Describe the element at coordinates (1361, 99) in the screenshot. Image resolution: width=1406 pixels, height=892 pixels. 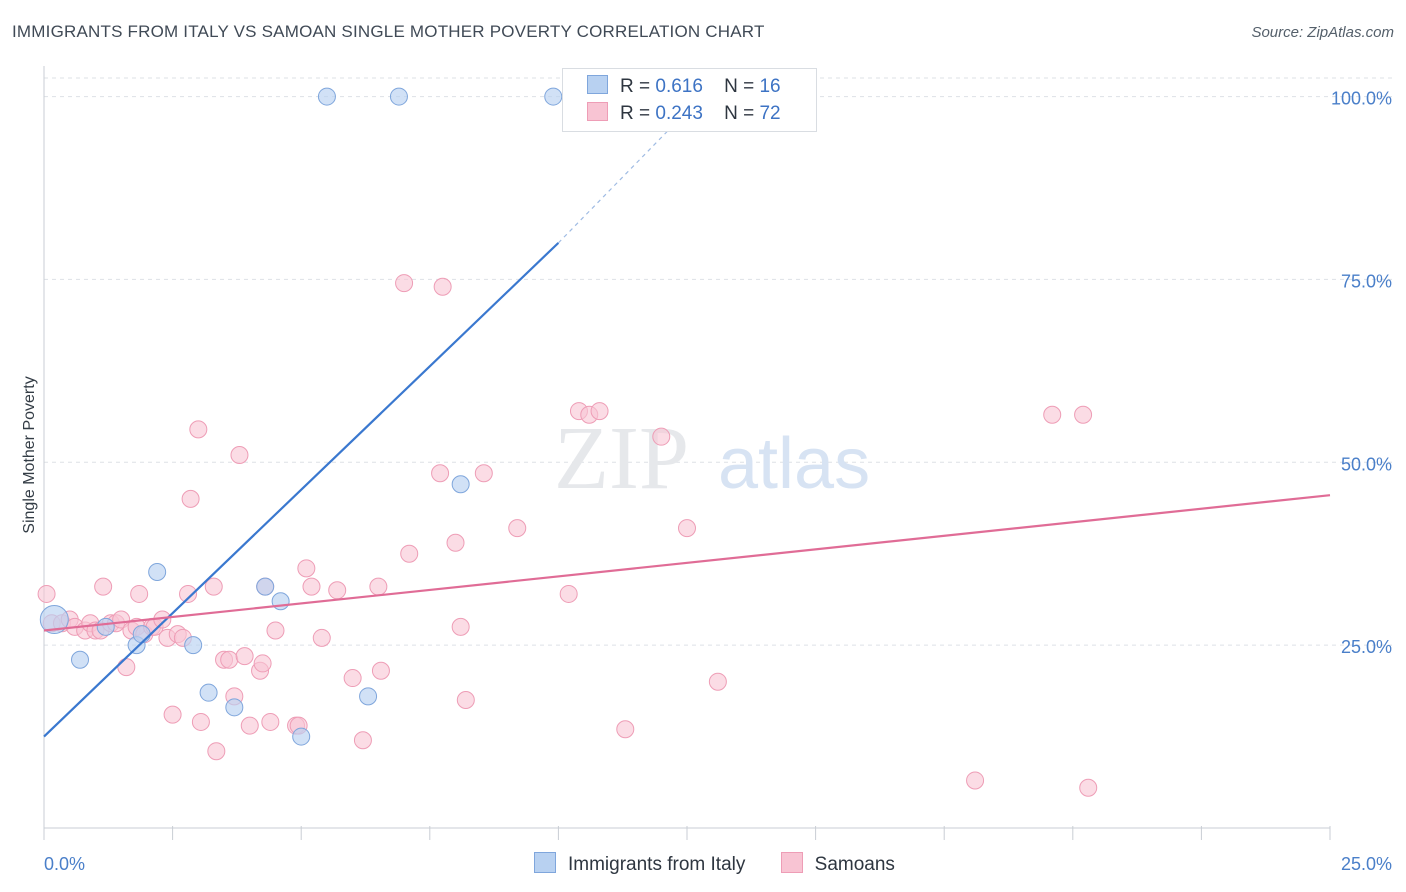
I see `y-tick-label-100: 100.0%` at that location.